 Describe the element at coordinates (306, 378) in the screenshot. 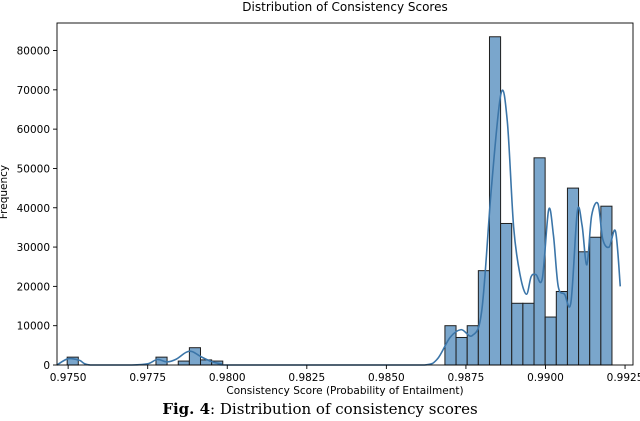

I see `x-tick-label: 0.9825` at that location.